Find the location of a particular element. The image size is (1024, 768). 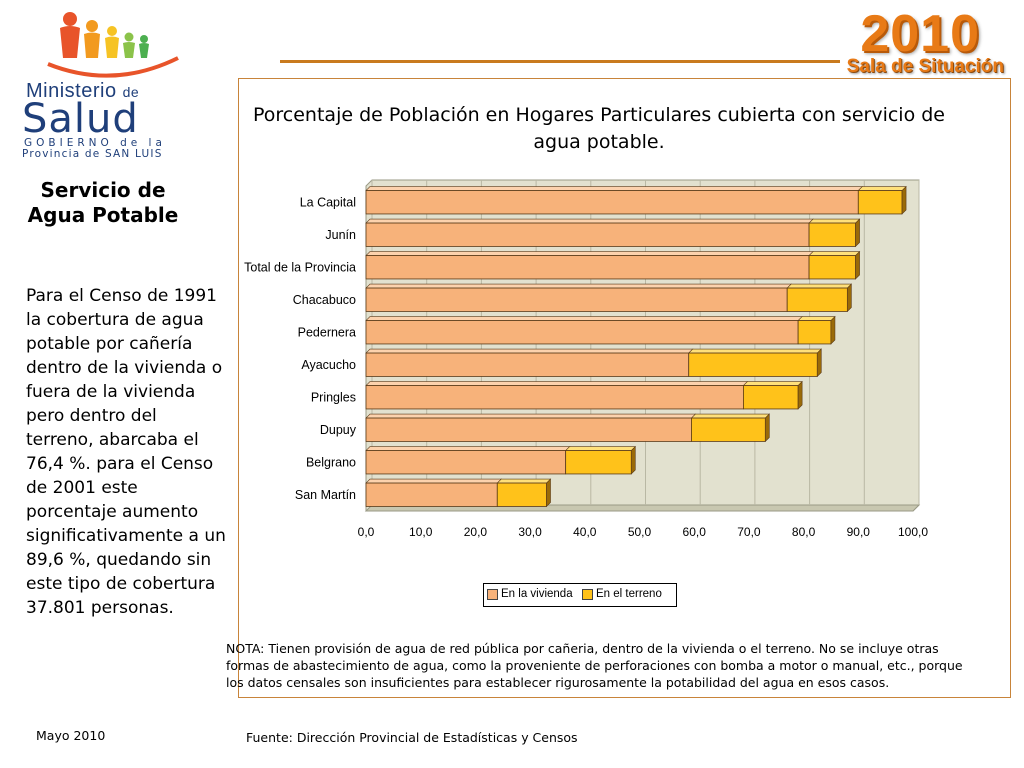

arc-icon is located at coordinates (113, 67).